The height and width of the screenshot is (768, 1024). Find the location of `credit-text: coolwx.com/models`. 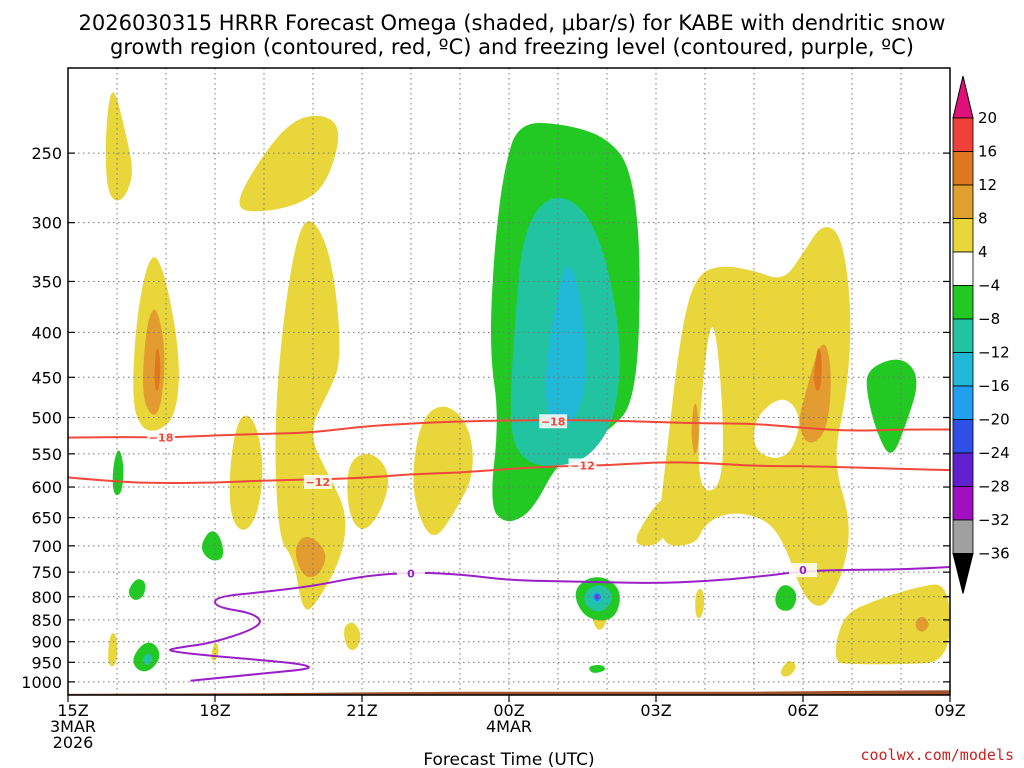

credit-text: coolwx.com/models is located at coordinates (937, 755).